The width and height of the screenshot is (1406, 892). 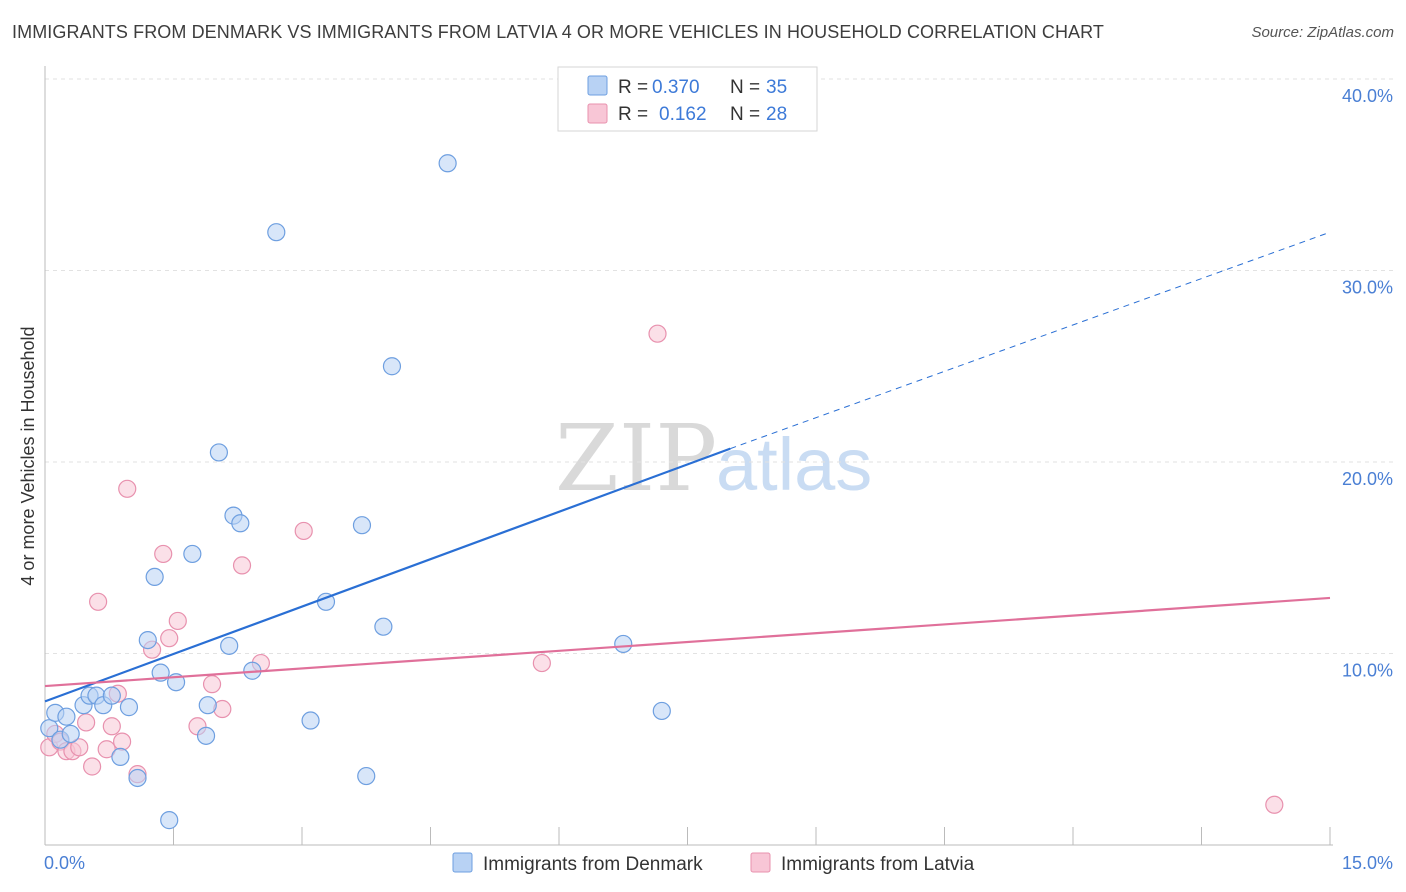 What do you see at coordinates (64, 863) in the screenshot?
I see `x-tick-label-min: 0.0%` at bounding box center [64, 863].